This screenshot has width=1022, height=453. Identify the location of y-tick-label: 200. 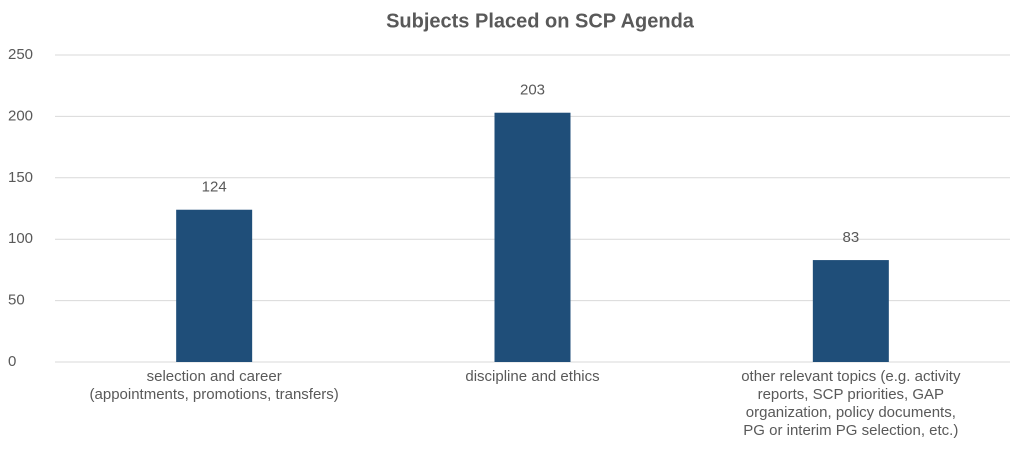
(20, 115).